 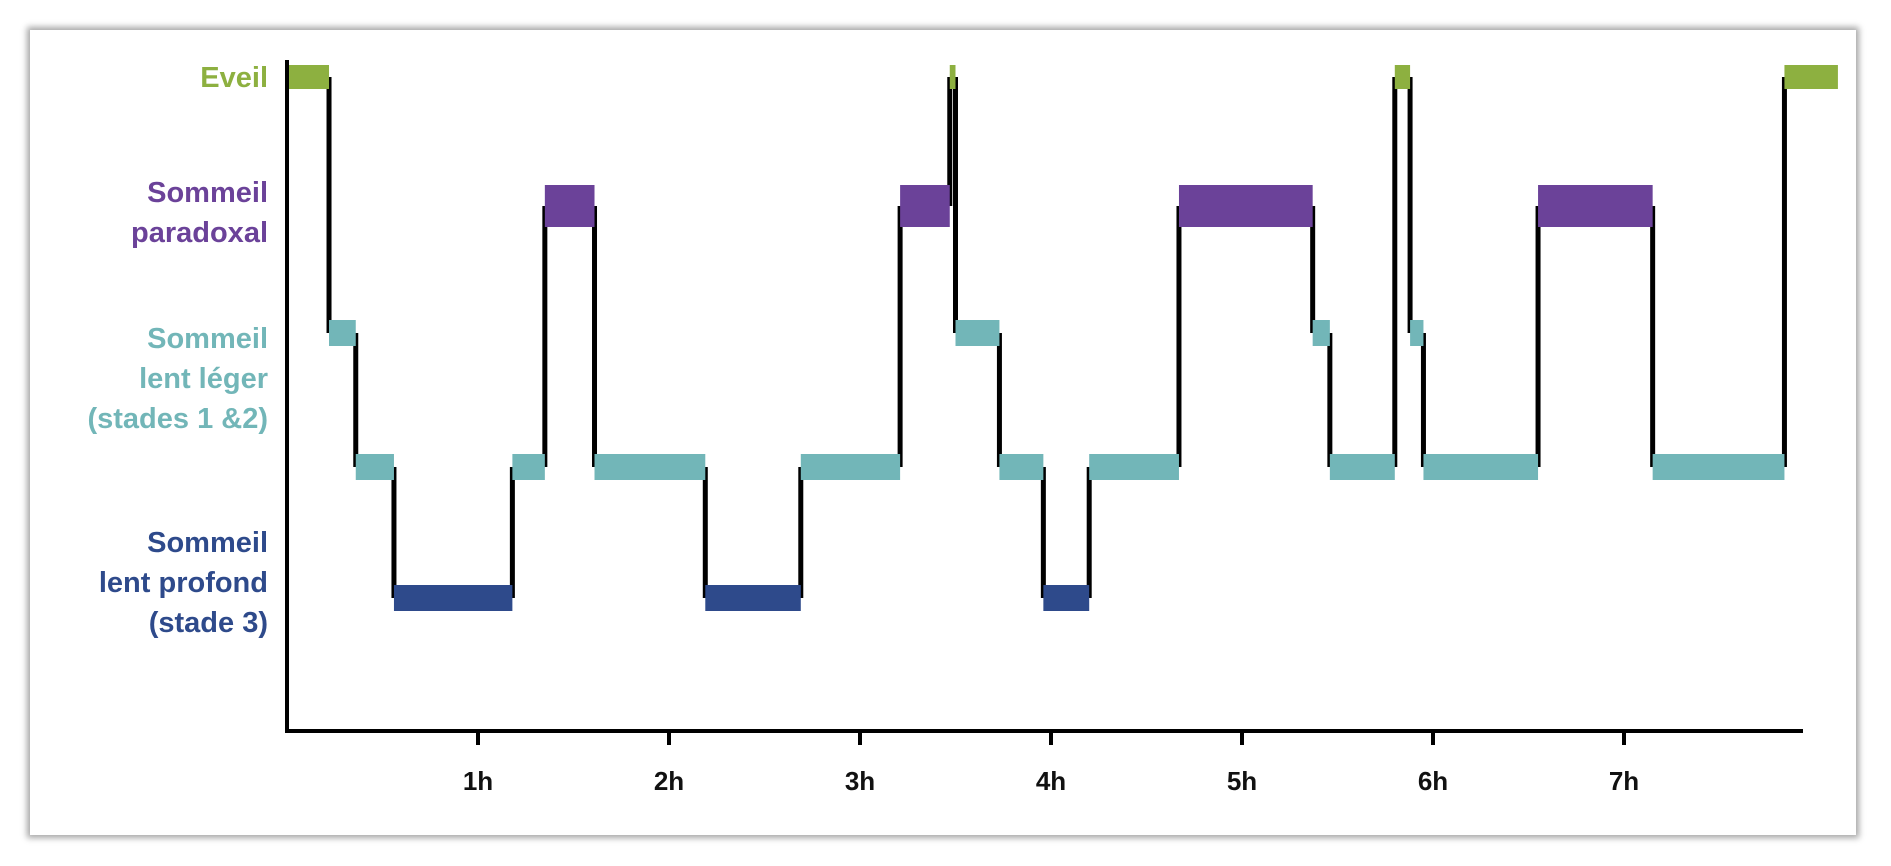 What do you see at coordinates (478, 781) in the screenshot?
I see `x-tick-label: 1h` at bounding box center [478, 781].